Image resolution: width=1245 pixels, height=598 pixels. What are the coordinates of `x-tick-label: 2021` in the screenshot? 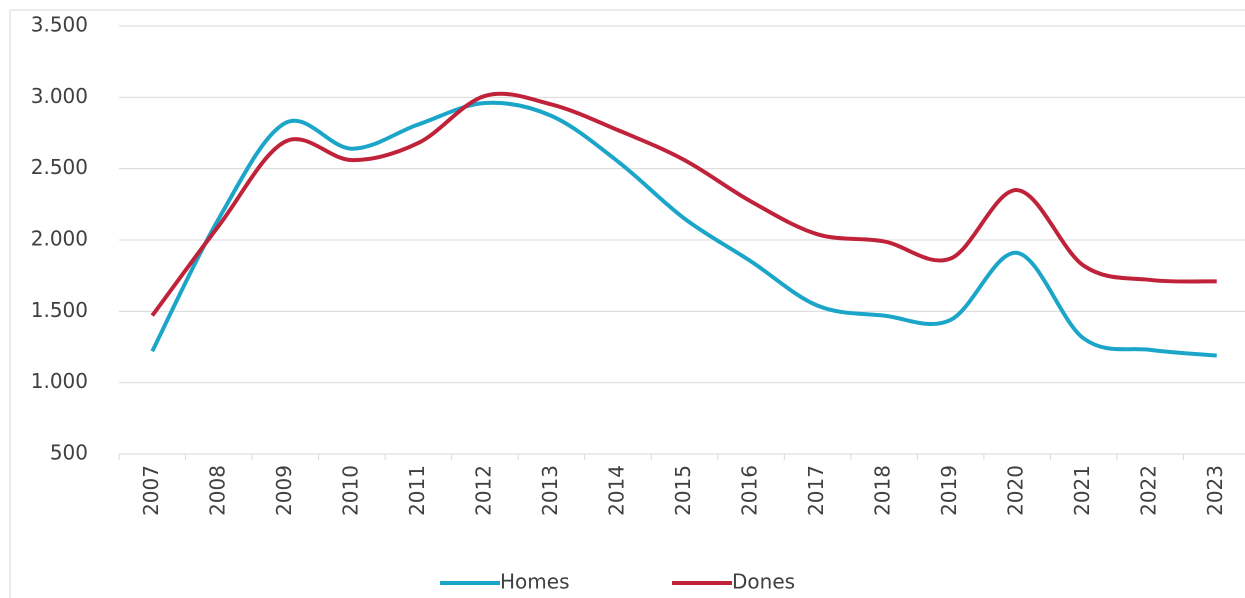 It's located at (1082, 490).